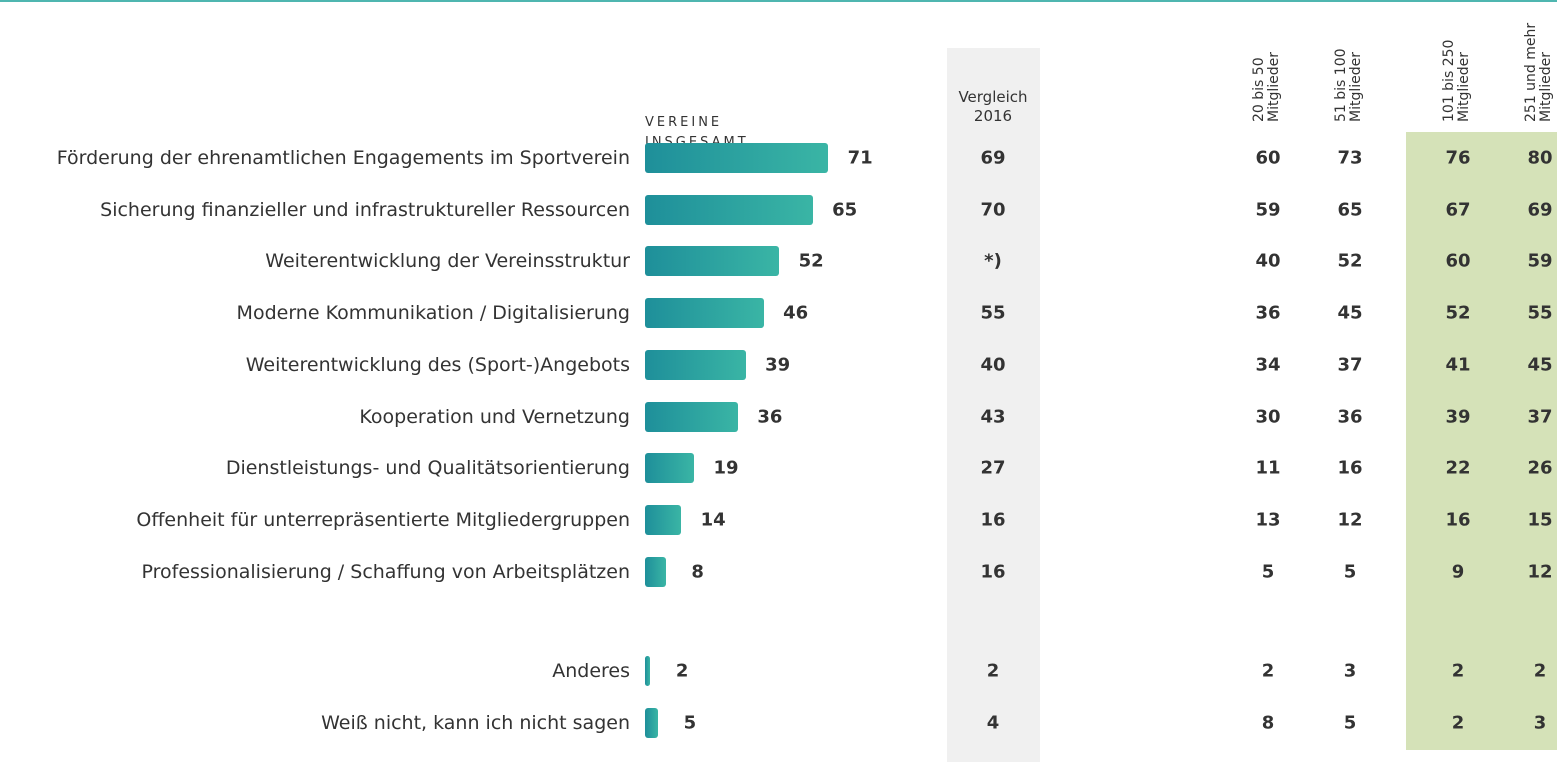  I want to click on value-label: 52, so click(811, 261).